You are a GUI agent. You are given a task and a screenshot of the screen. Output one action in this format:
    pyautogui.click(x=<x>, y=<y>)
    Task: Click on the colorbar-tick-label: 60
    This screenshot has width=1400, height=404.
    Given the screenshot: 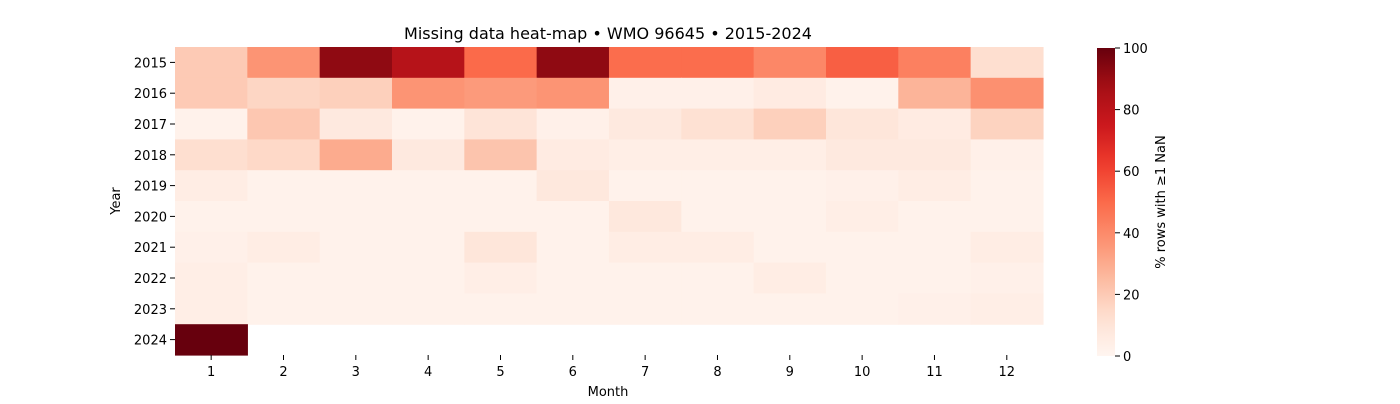 What is the action you would take?
    pyautogui.click(x=1131, y=172)
    